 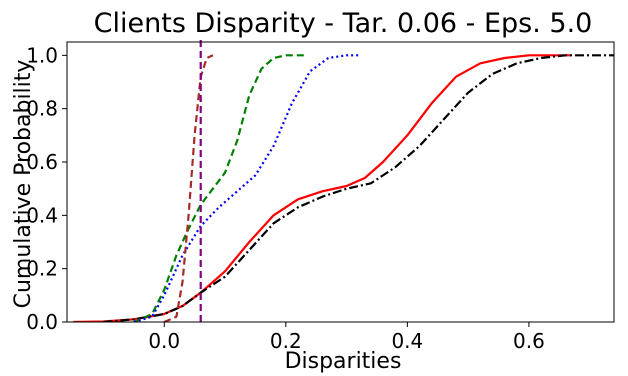 What do you see at coordinates (407, 341) in the screenshot?
I see `x-tick-label: 0.4` at bounding box center [407, 341].